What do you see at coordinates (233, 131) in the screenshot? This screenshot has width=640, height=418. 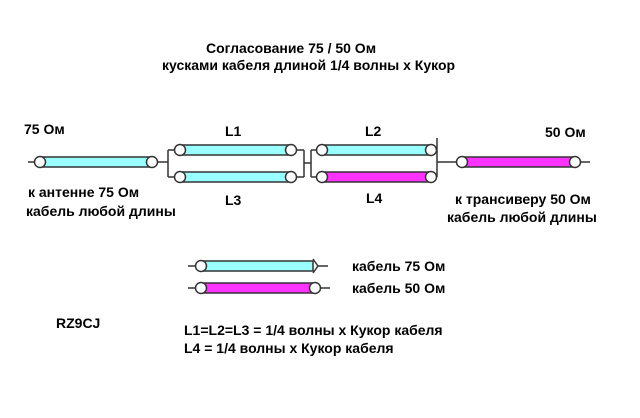 I see `label-L1: L1` at bounding box center [233, 131].